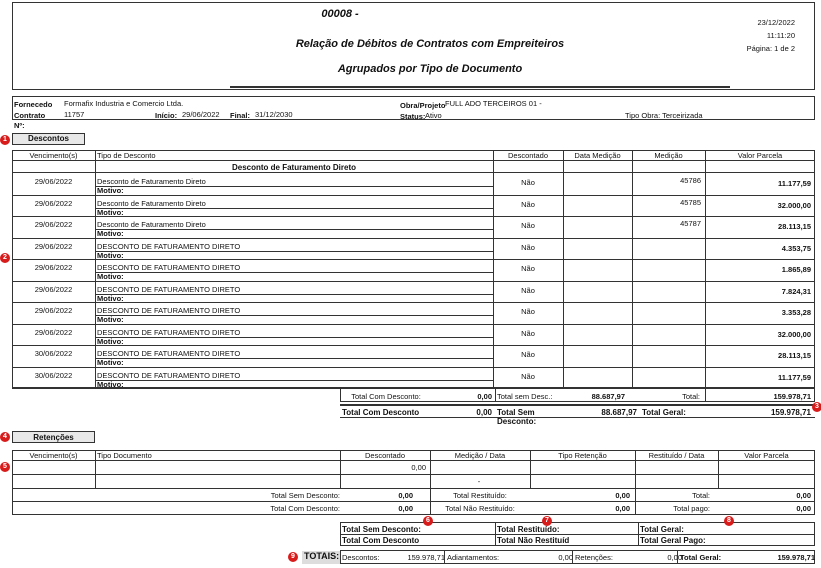  Describe the element at coordinates (293, 557) in the screenshot. I see `marker: 9` at that location.